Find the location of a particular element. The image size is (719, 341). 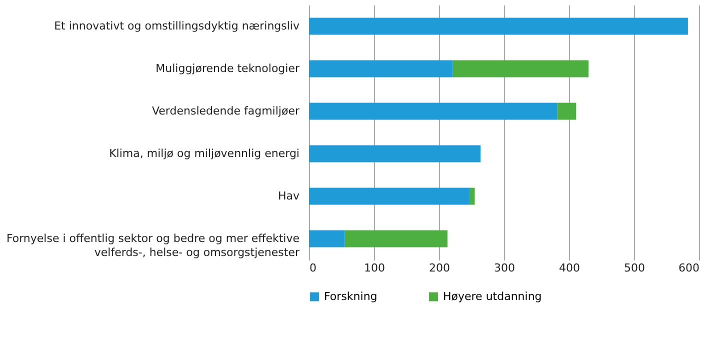

x-tick-label: 200 is located at coordinates (439, 268).